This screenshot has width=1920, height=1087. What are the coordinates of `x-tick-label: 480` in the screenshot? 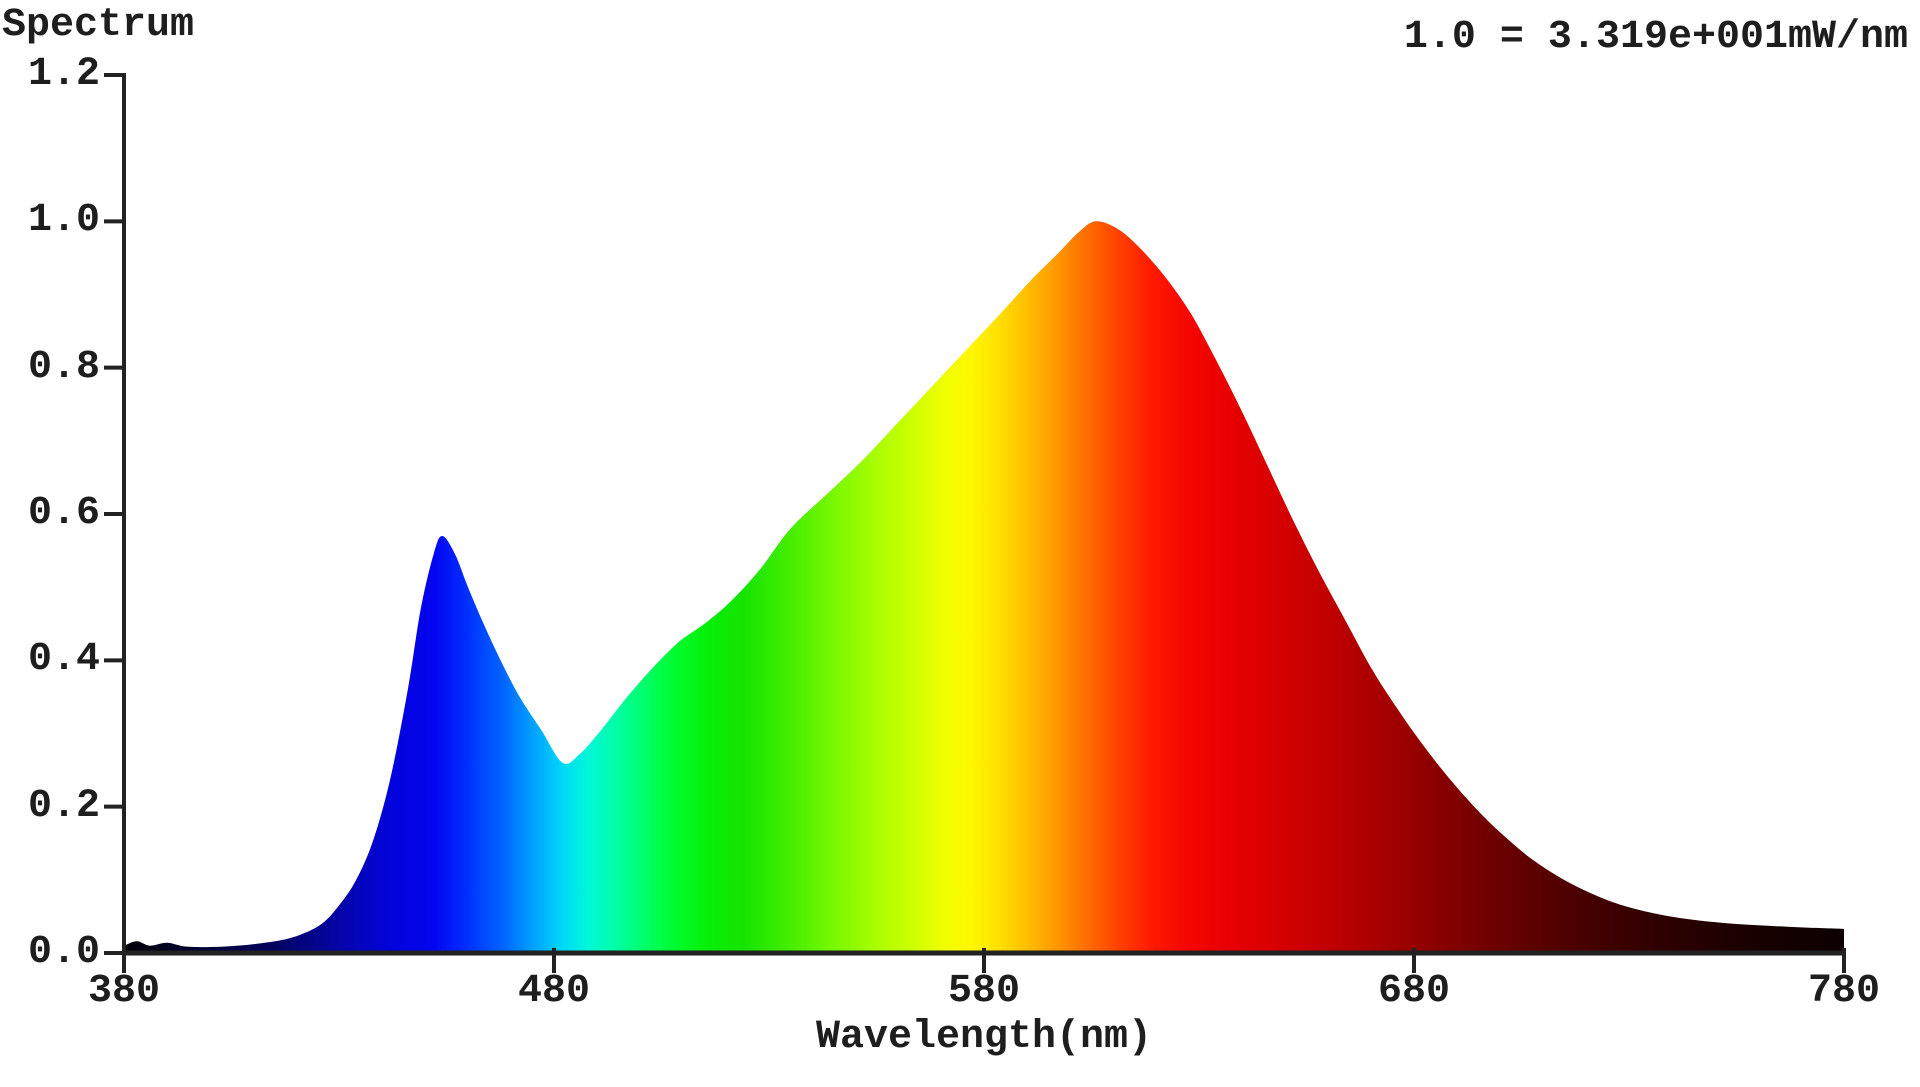 It's located at (554, 991).